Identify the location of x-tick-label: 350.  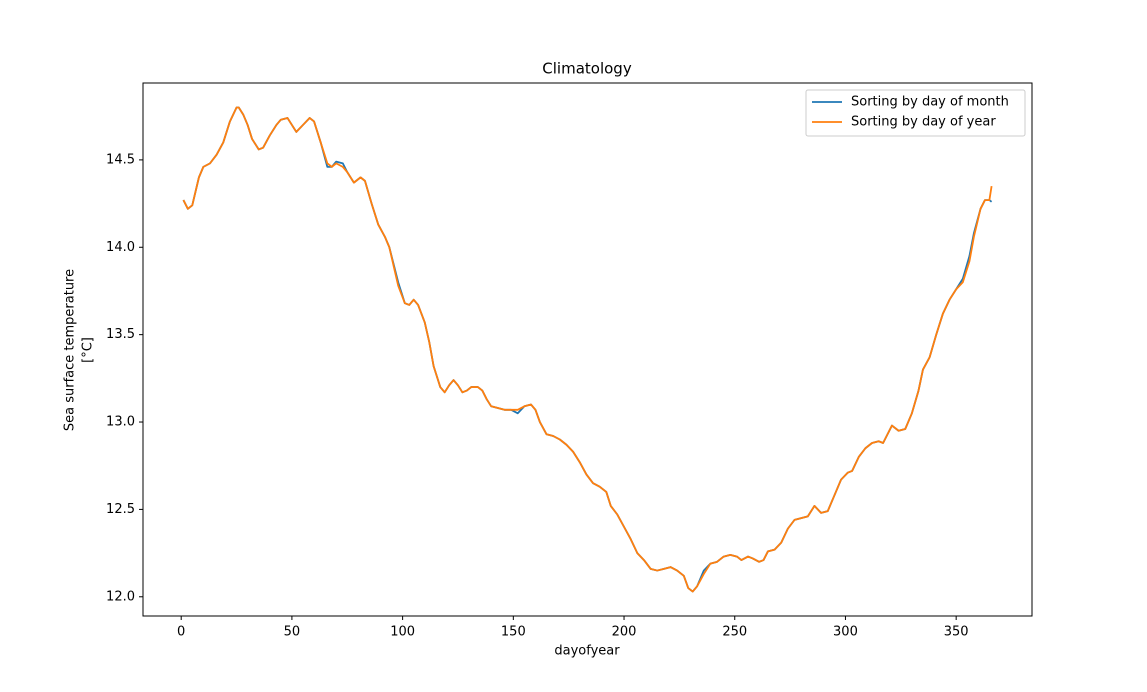
(956, 632).